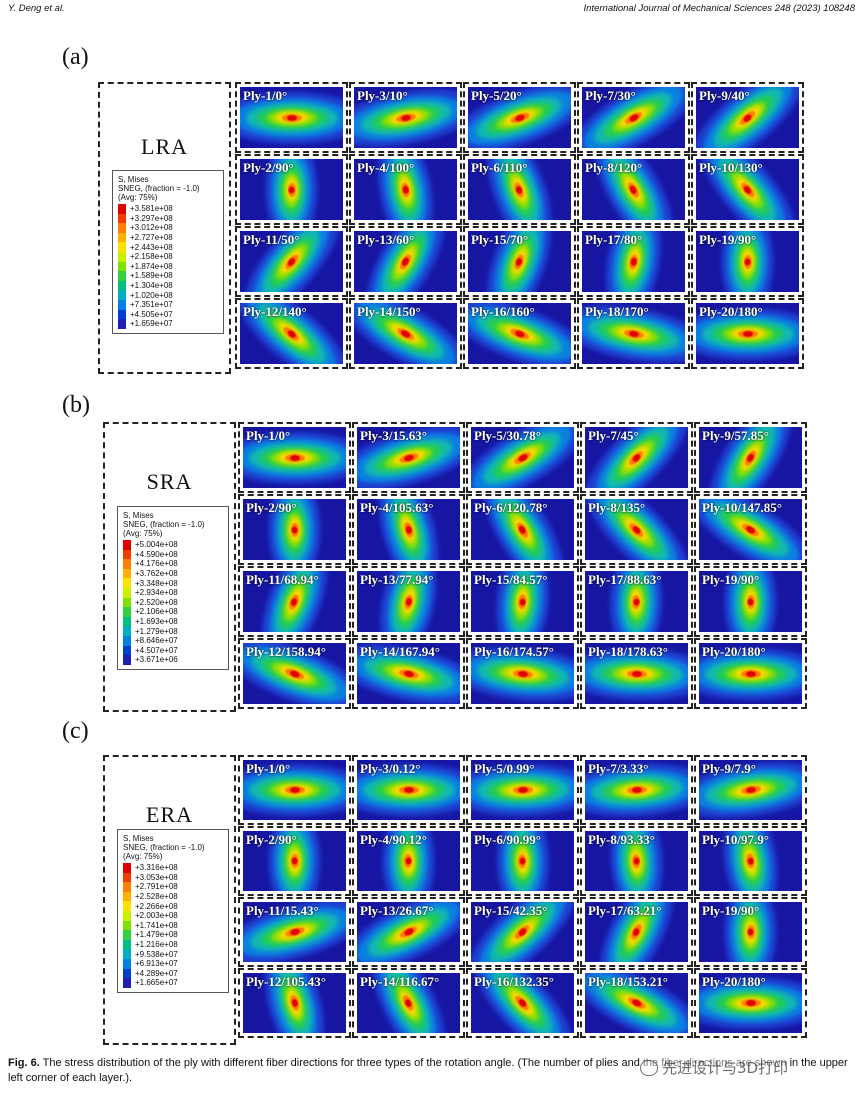 The image size is (863, 1103). I want to click on legend-row: +4.507e+07, so click(173, 650).